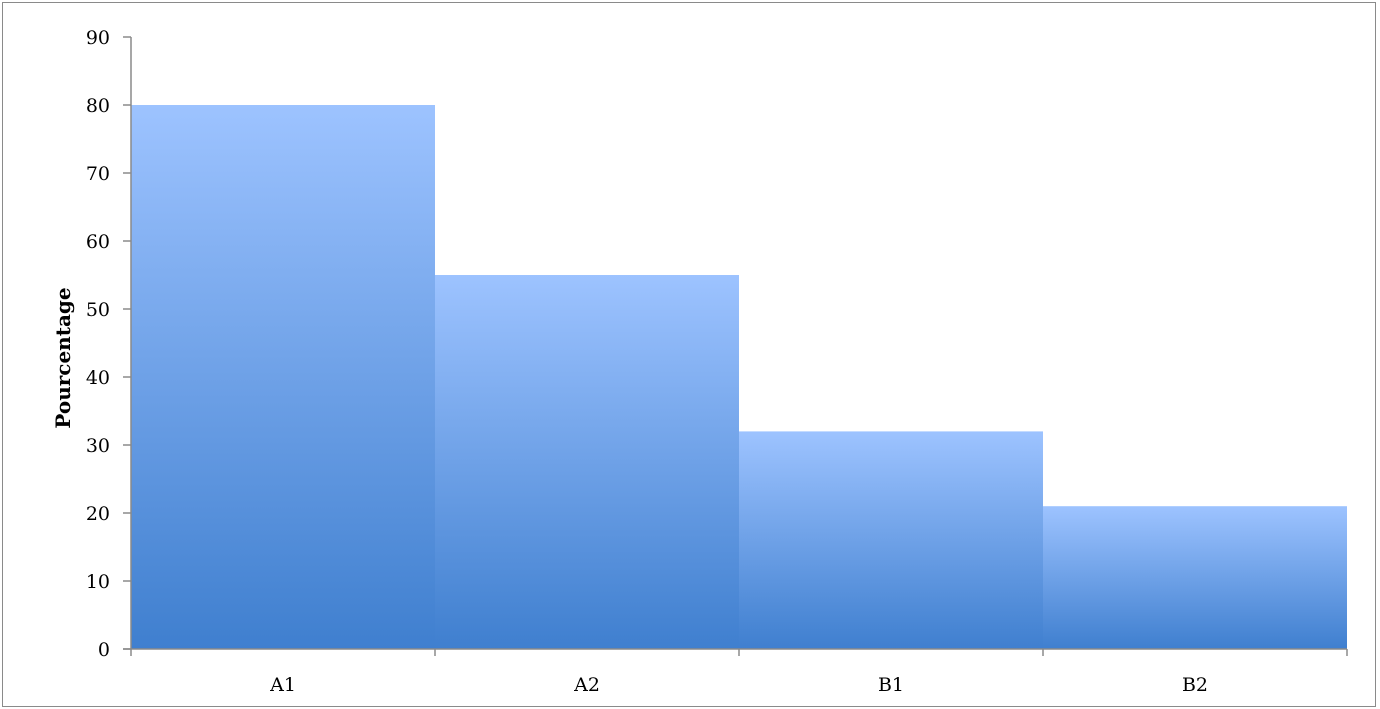 Image resolution: width=1380 pixels, height=709 pixels. I want to click on y-tick-label: 80, so click(98, 106).